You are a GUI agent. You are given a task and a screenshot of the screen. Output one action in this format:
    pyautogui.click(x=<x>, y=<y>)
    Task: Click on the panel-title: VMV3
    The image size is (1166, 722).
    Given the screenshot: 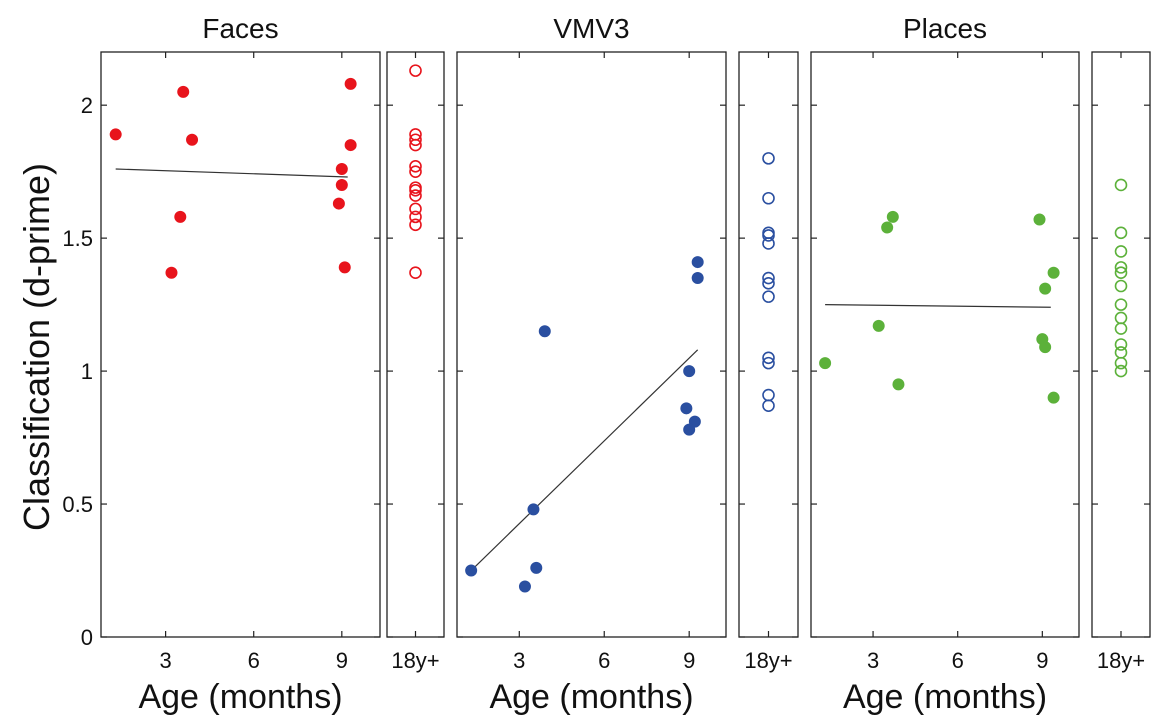 What is the action you would take?
    pyautogui.click(x=591, y=28)
    